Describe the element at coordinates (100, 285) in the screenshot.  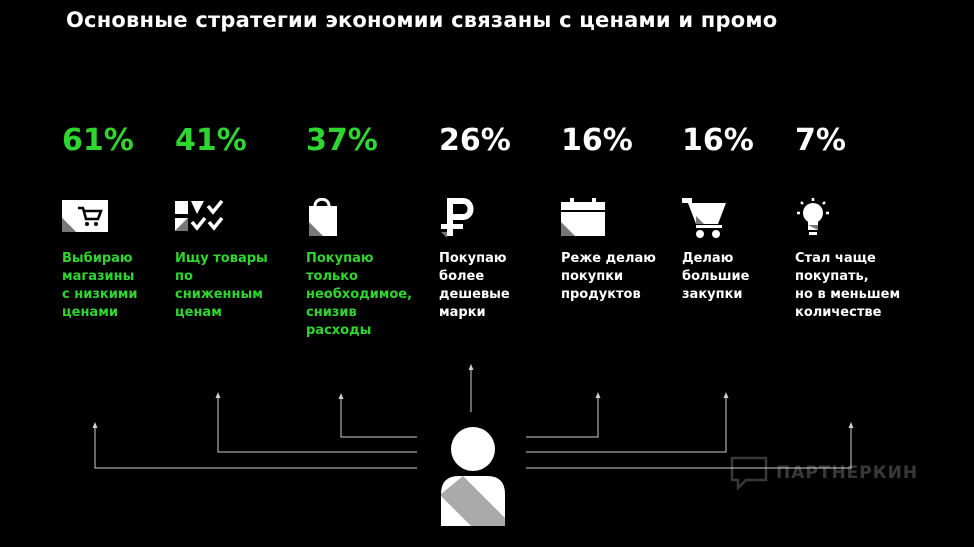
I see `strategy-label: Выбираю магазины с низкими ценами` at that location.